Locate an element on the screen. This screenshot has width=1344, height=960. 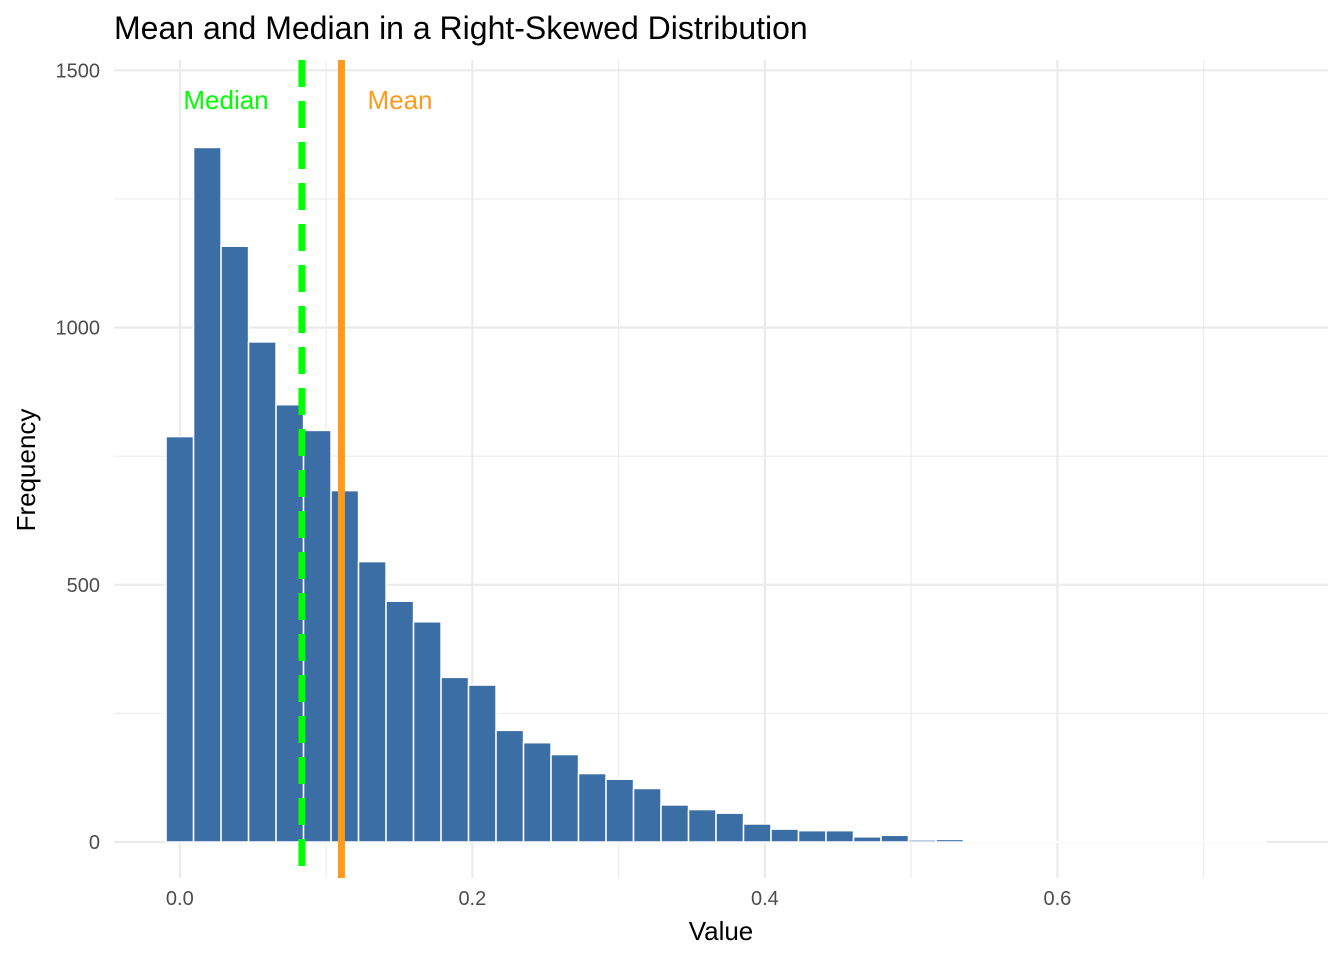
x-tick-label: 0.6 is located at coordinates (1058, 899).